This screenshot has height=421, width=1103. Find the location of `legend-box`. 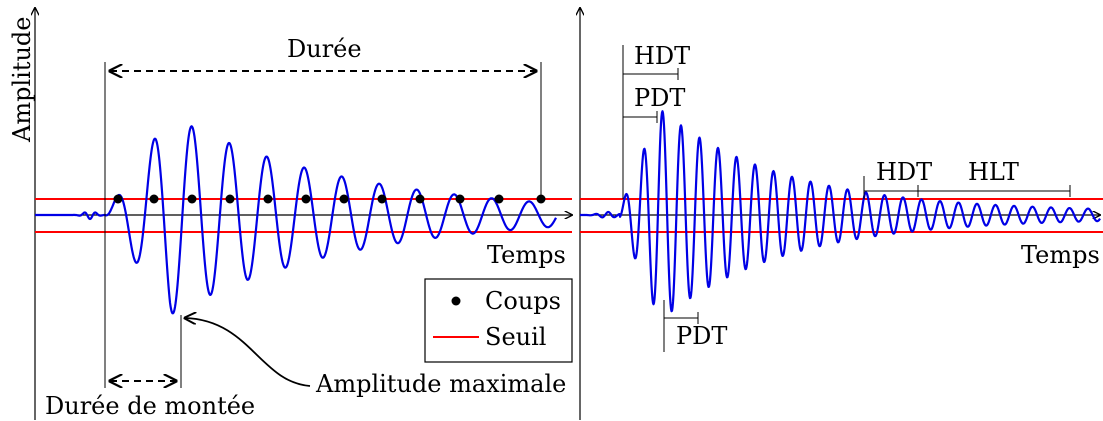

legend-box is located at coordinates (498, 320).